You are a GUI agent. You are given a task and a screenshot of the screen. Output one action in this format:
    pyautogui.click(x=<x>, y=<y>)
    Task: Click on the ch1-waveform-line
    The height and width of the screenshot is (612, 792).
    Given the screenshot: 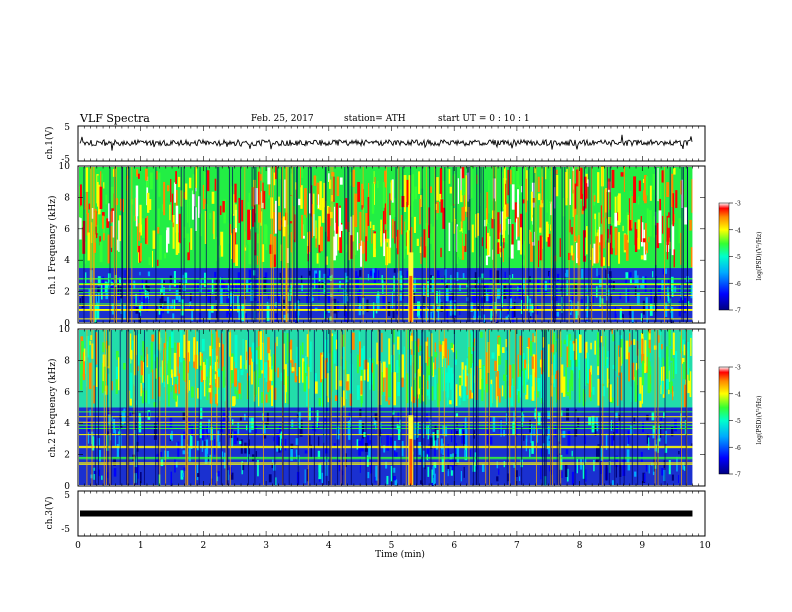 What is the action you would take?
    pyautogui.click(x=386, y=142)
    